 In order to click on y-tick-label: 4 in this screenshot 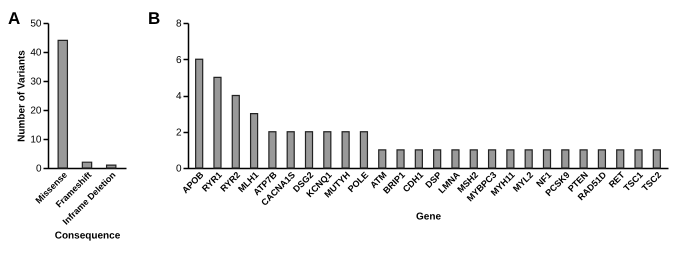, I will do `click(179, 96)`.